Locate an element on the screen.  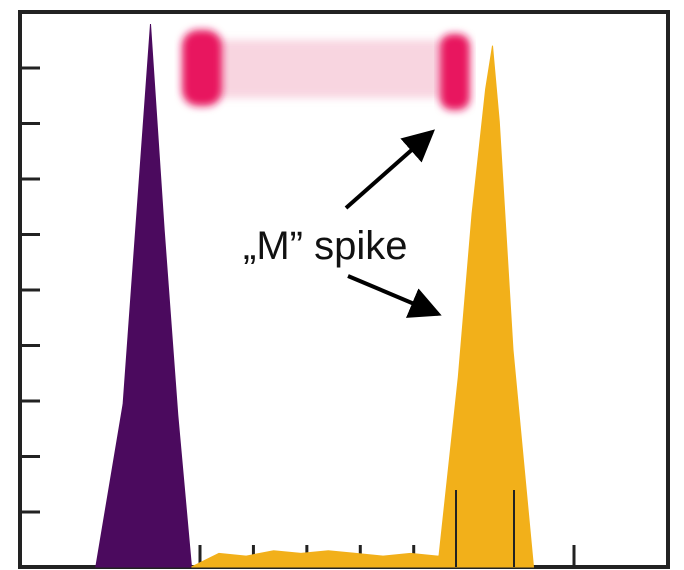
peak-markers is located at coordinates (485, 528).